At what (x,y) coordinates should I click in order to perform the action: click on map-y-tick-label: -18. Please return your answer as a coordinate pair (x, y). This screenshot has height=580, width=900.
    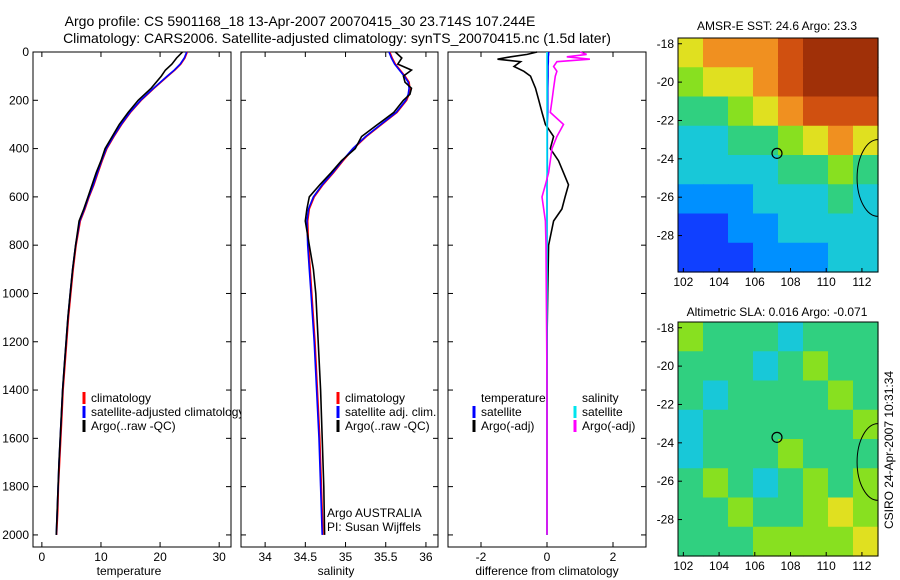
    Looking at the image, I should click on (666, 328).